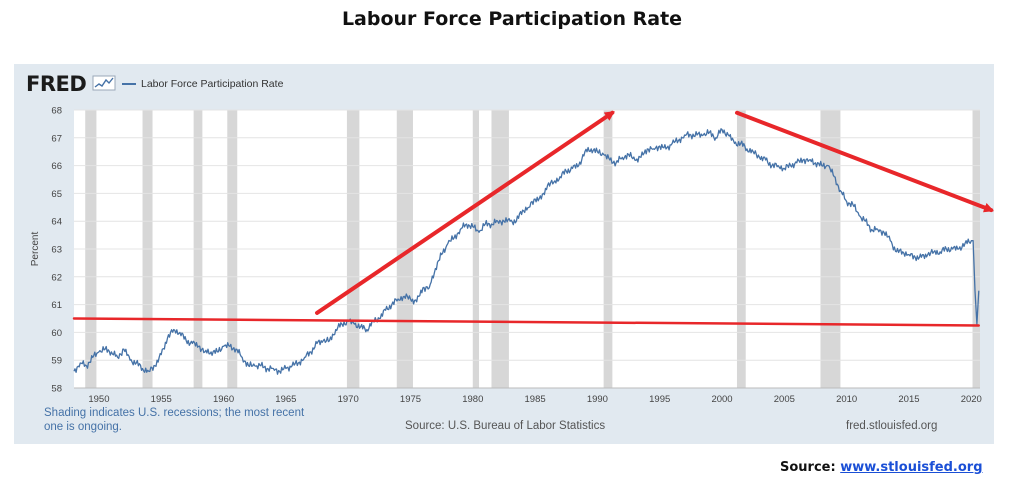 The image size is (1024, 486). Describe the element at coordinates (56, 166) in the screenshot. I see `y-tick-label: 66` at that location.